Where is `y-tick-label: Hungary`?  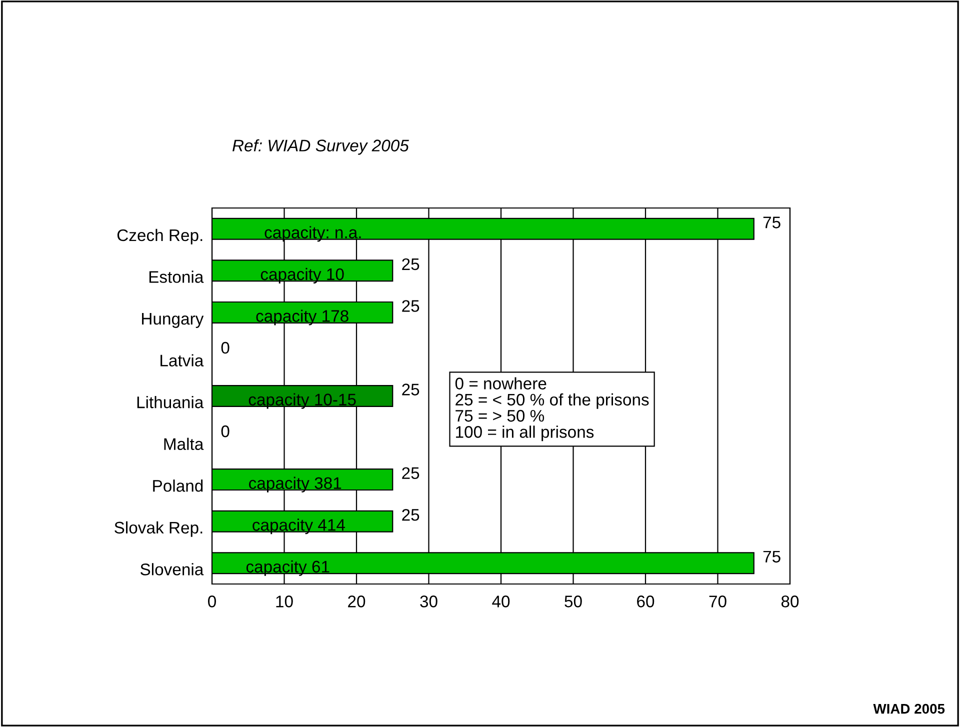
y-tick-label: Hungary is located at coordinates (173, 320).